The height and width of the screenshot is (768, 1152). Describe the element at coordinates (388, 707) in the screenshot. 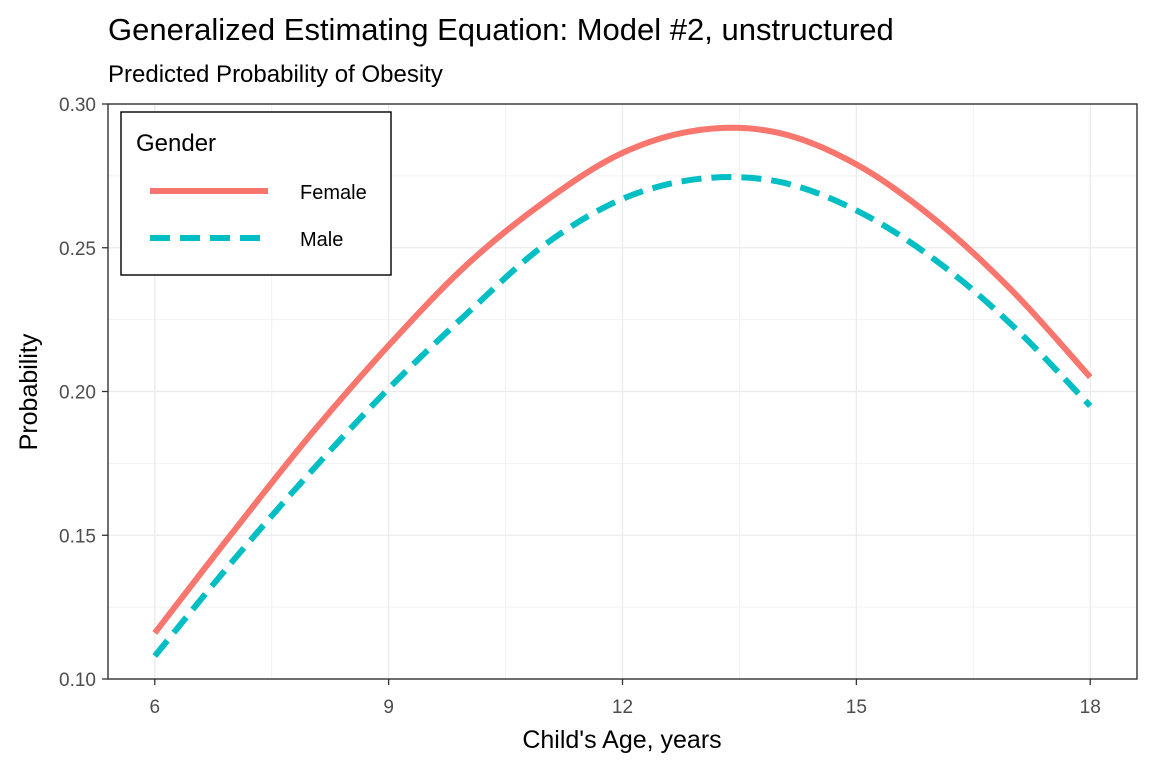

I see `x-tick-label: 9` at that location.